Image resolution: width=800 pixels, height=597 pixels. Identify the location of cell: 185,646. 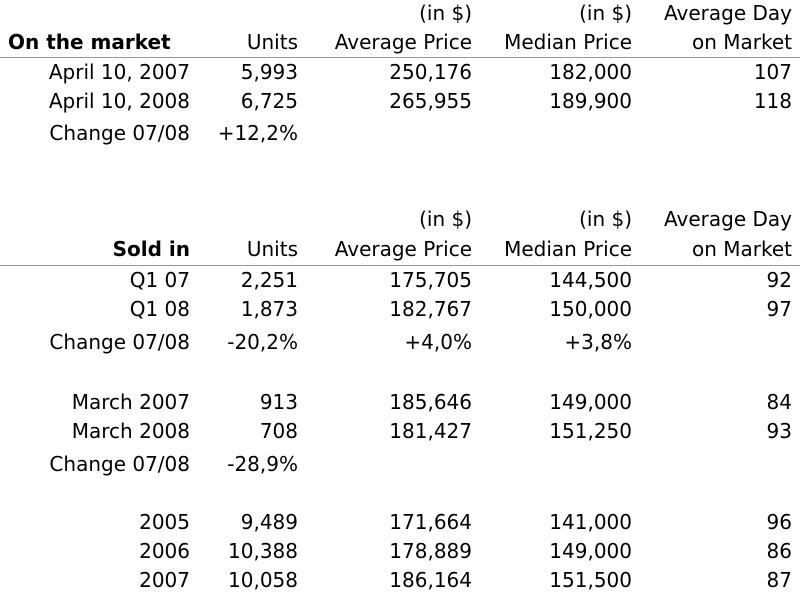
(430, 402).